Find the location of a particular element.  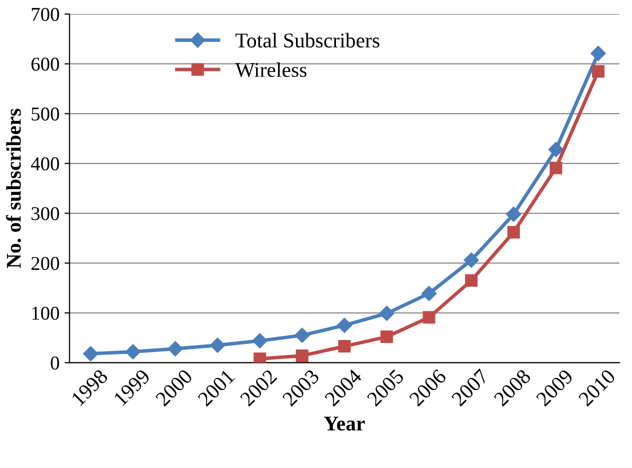

y-axis-title: No. of subscribers is located at coordinates (13, 188).